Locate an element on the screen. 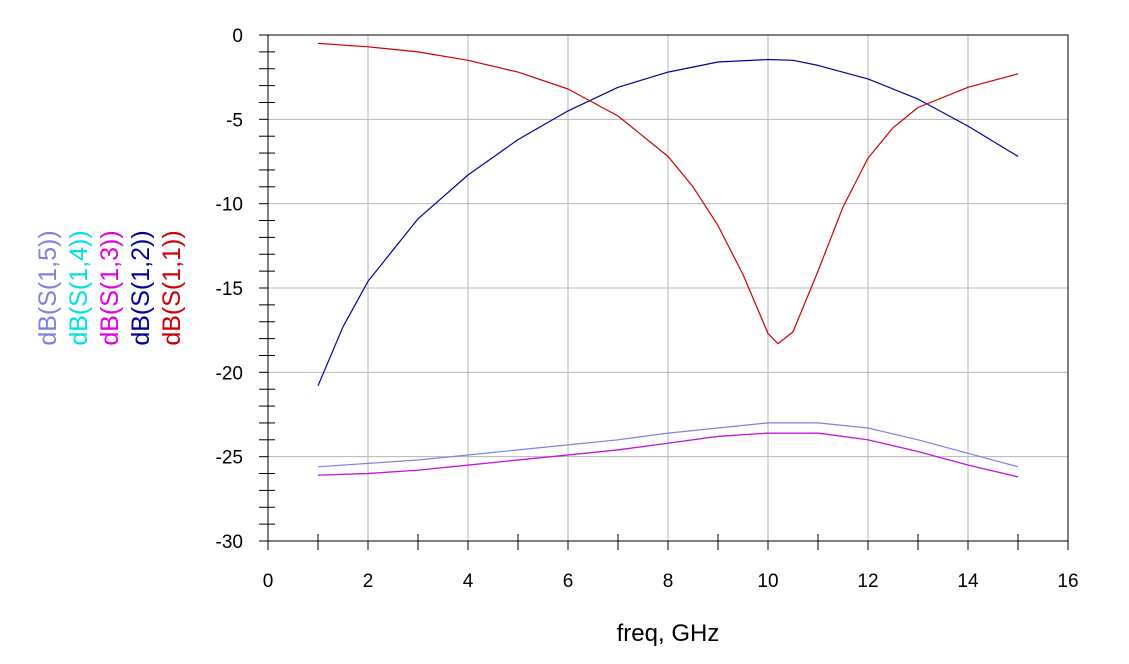  x-tick-label: 4 is located at coordinates (468, 581).